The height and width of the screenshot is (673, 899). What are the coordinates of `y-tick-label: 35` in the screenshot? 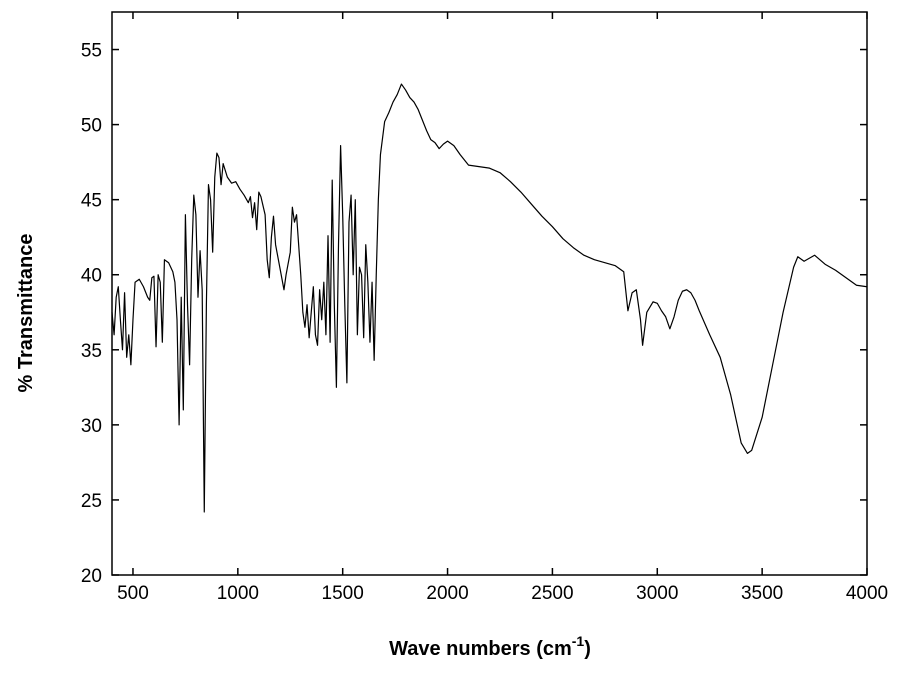 It's located at (91, 351).